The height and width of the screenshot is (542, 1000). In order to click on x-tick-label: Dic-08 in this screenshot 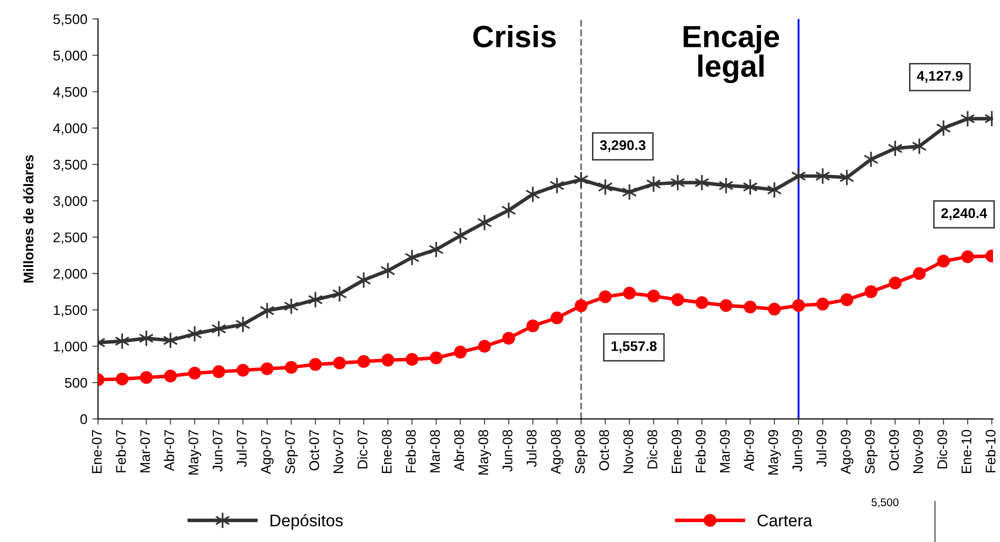, I will do `click(652, 449)`.